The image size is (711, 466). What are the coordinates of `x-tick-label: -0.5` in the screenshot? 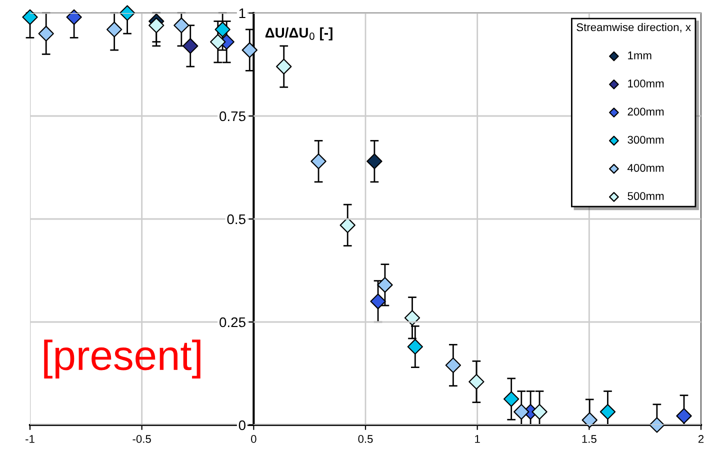 It's located at (141, 439).